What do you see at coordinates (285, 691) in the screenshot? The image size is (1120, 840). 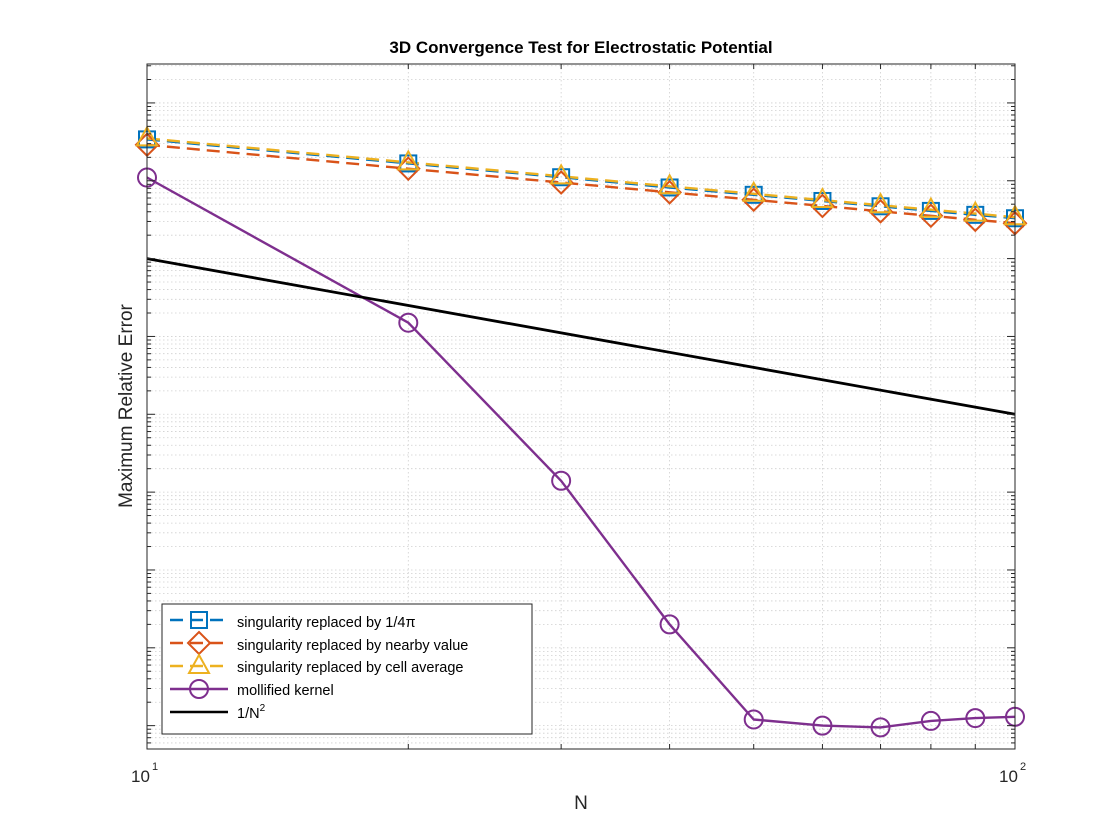 I see `legend-label-series-4: mollified kernel` at bounding box center [285, 691].